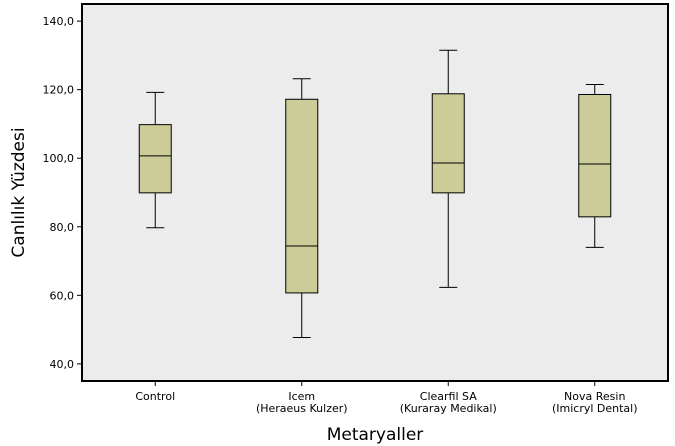 The height and width of the screenshot is (446, 675). Describe the element at coordinates (448, 408) in the screenshot. I see `x-category-label: (Kuraray Medikal)` at that location.